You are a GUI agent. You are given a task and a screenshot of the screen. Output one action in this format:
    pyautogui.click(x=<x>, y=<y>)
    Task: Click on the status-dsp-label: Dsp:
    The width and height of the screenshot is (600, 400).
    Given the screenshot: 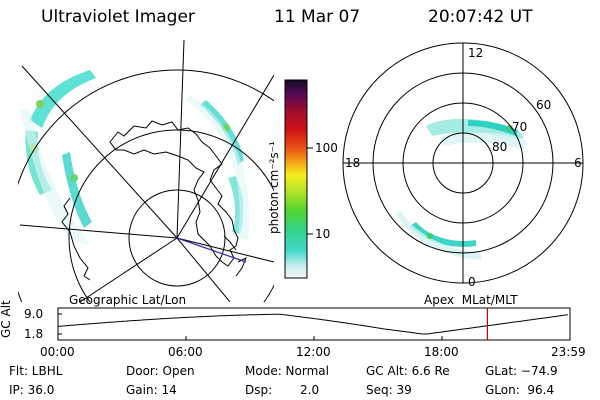 What is the action you would take?
    pyautogui.click(x=259, y=390)
    